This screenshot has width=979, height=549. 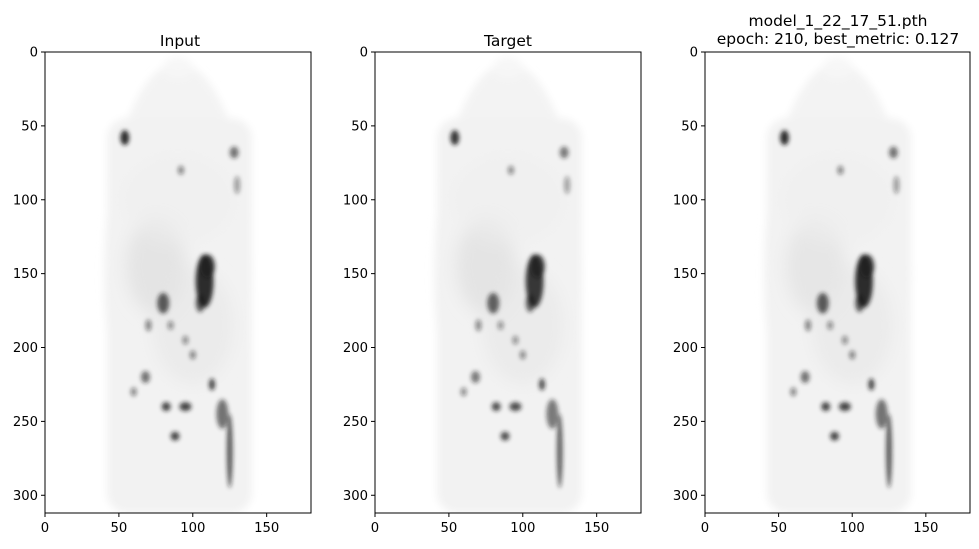 I want to click on panel-title-line: Target, so click(x=508, y=41).